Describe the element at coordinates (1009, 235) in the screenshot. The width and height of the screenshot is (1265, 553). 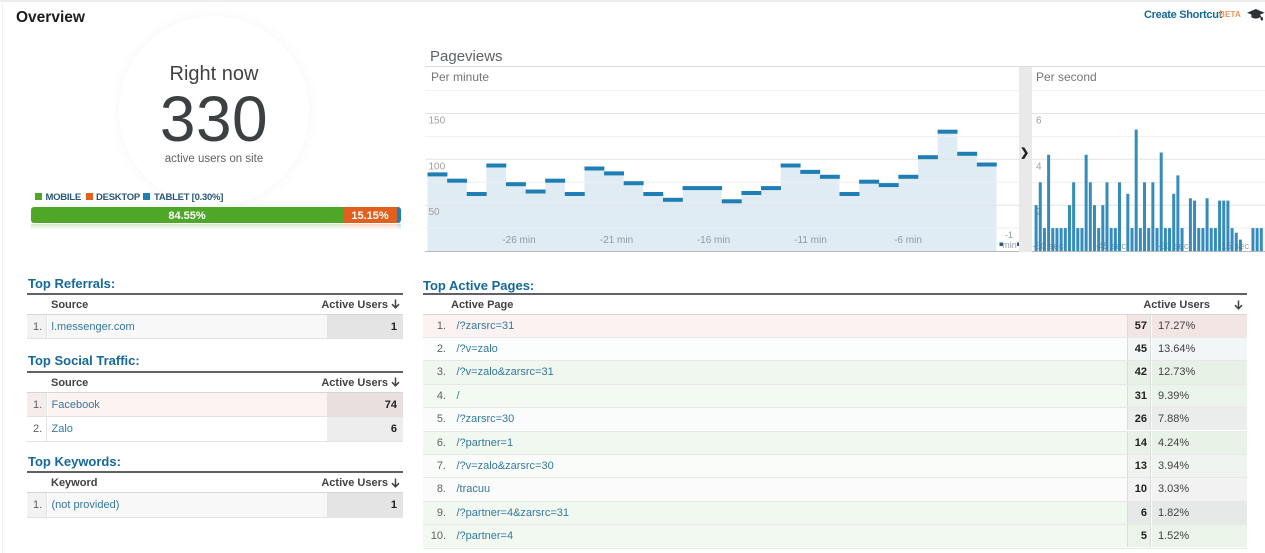
I see `svg-text: -1` at that location.